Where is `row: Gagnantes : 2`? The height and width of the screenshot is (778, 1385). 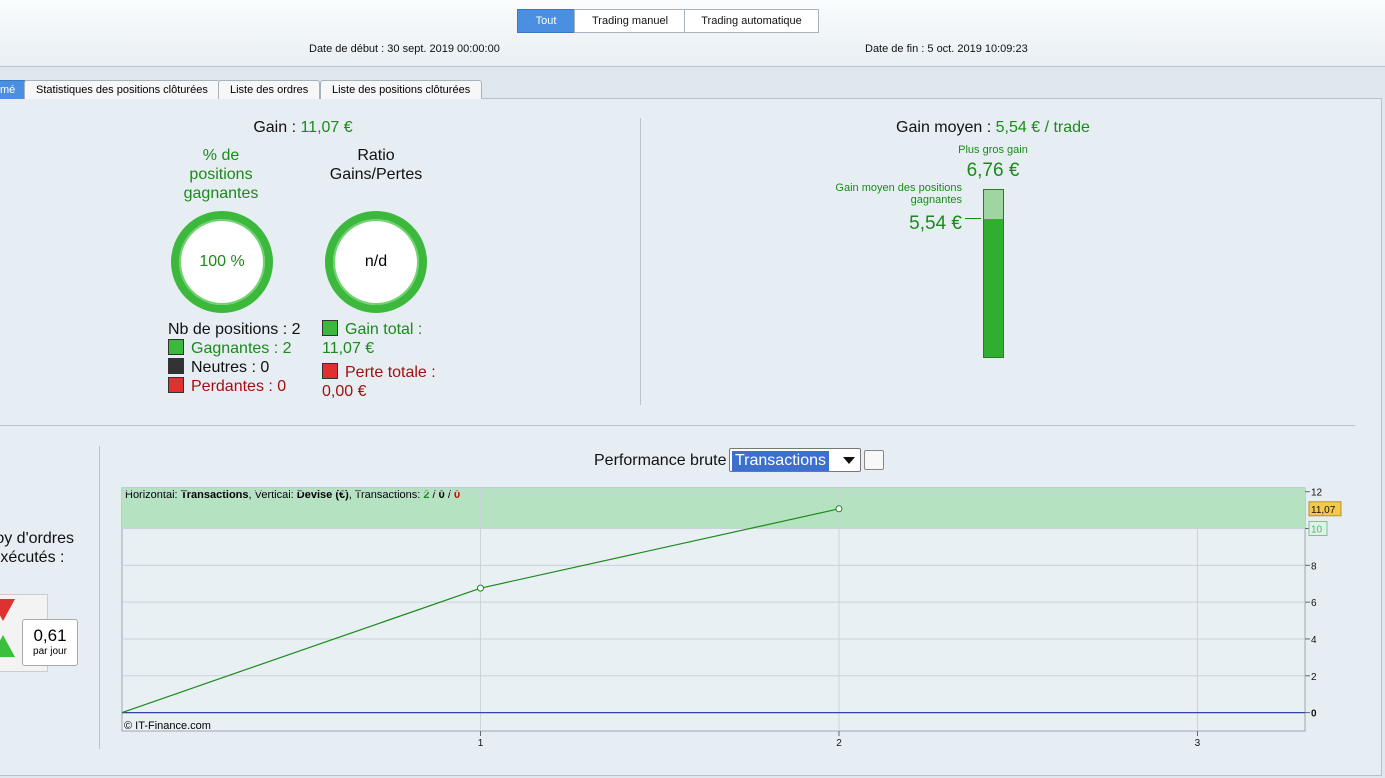
row: Gagnantes : 2 is located at coordinates (234, 348).